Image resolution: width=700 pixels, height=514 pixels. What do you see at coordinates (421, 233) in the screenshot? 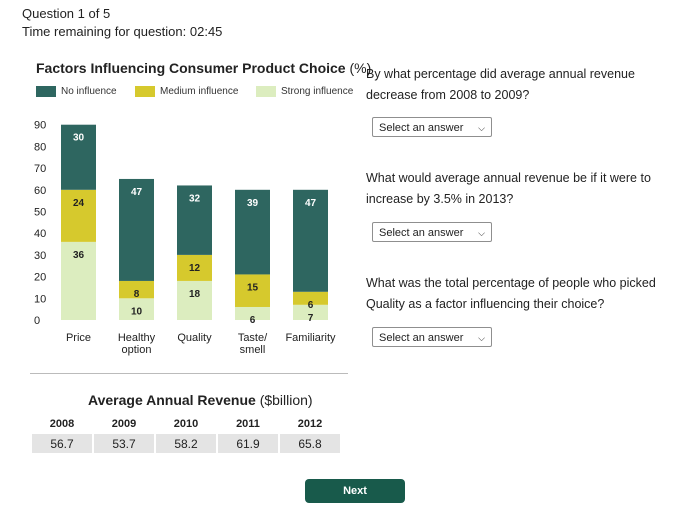
I see `question-2-select-value: Select an answer` at bounding box center [421, 233].